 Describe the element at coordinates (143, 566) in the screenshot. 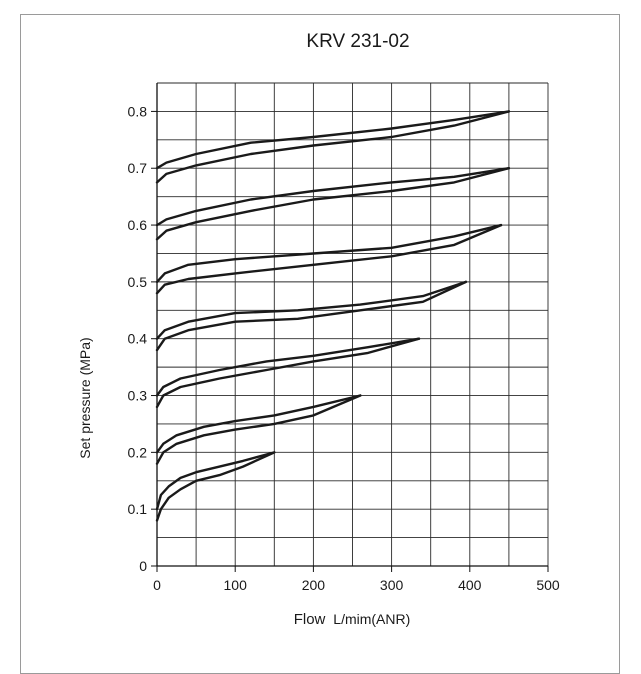

I see `y-tick-label: 0` at that location.